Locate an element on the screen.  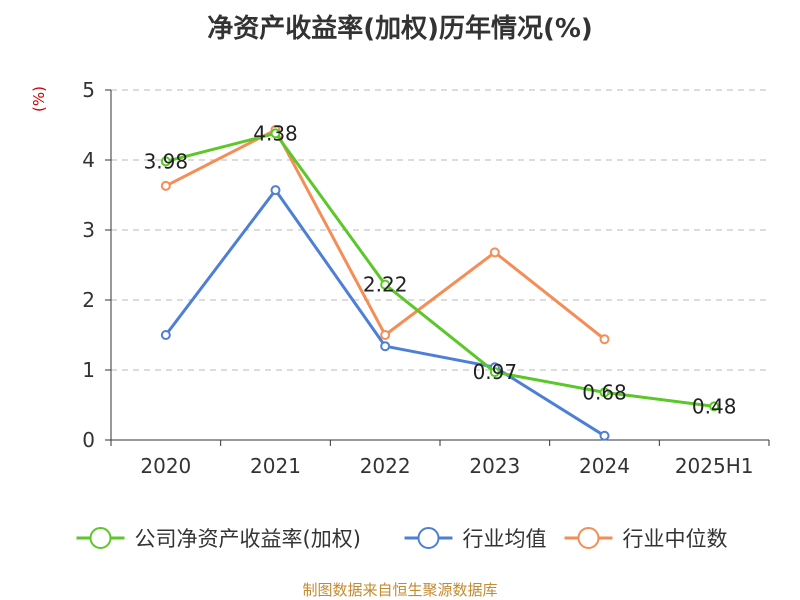
x-tick-label: 2024 is located at coordinates (604, 466).